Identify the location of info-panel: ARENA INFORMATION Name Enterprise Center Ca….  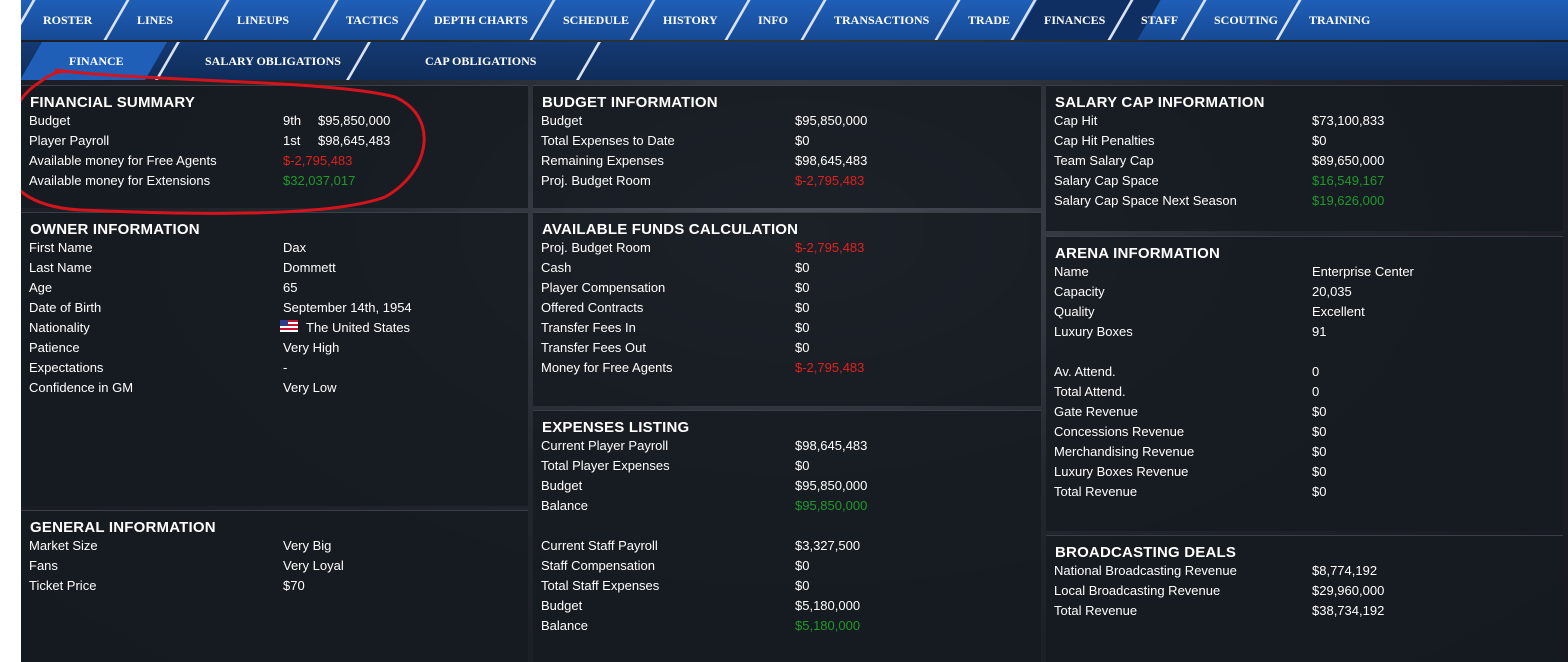
(1304, 383).